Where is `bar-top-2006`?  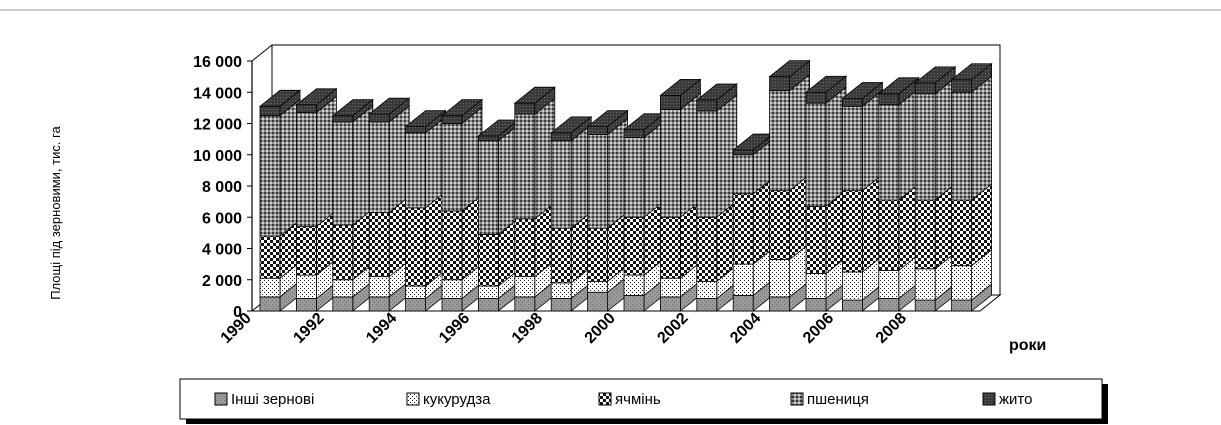
bar-top-2006 is located at coordinates (862, 90).